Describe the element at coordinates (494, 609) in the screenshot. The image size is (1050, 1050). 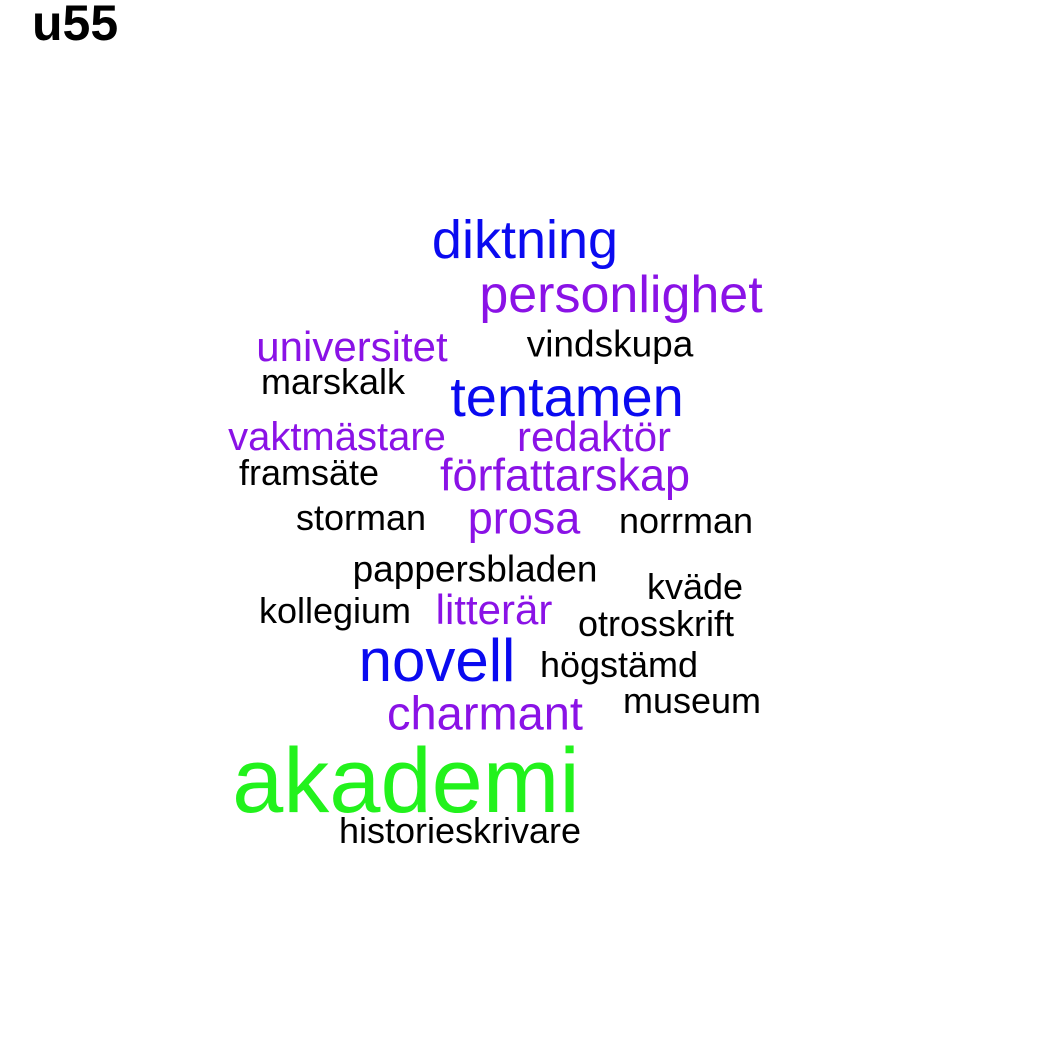
I see `word-17: litterär` at that location.